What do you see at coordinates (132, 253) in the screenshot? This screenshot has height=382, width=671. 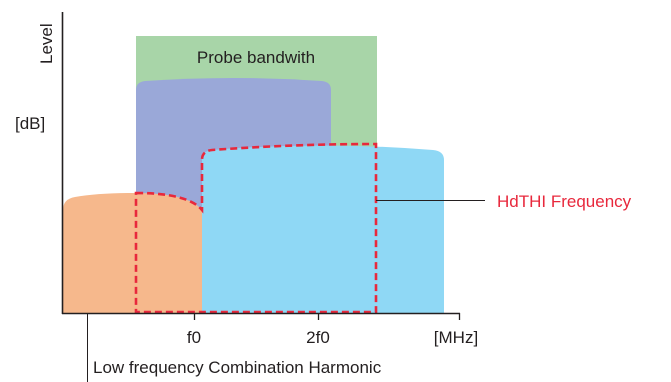 I see `low-frequency-band` at bounding box center [132, 253].